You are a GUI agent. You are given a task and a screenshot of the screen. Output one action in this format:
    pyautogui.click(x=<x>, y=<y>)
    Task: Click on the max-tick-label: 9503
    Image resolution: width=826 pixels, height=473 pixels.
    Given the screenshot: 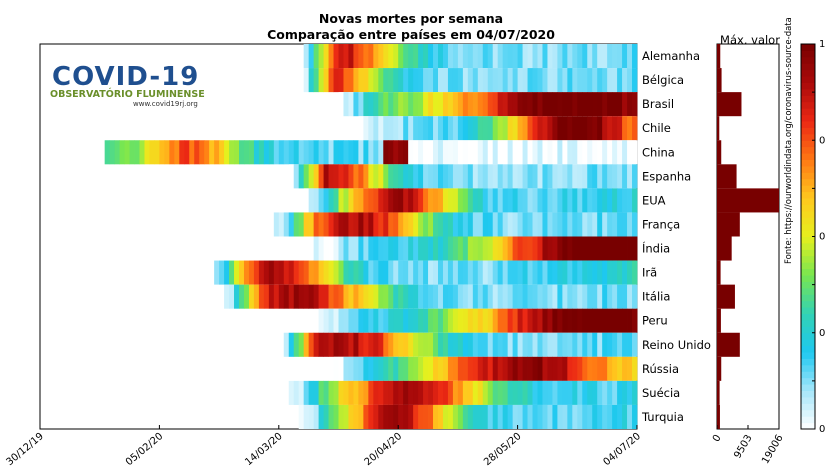 What is the action you would take?
    pyautogui.click(x=743, y=447)
    